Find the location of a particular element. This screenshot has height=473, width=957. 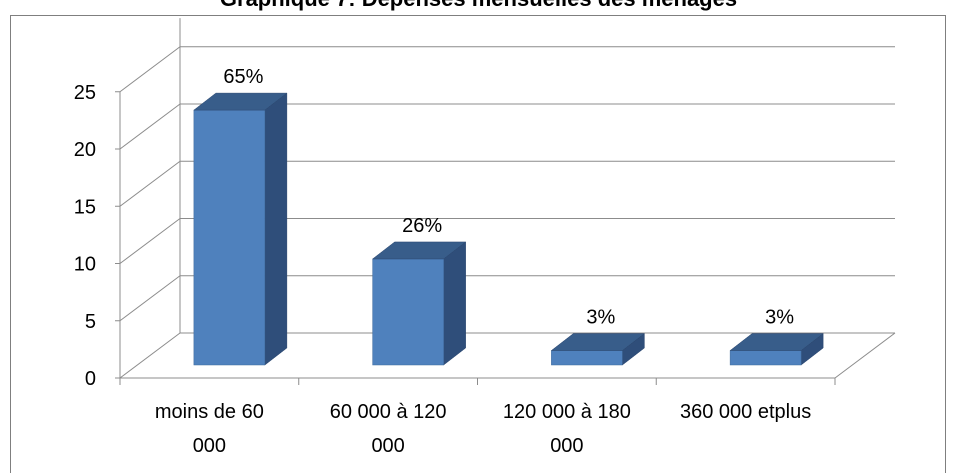

y-tick-label: 10 is located at coordinates (85, 265).